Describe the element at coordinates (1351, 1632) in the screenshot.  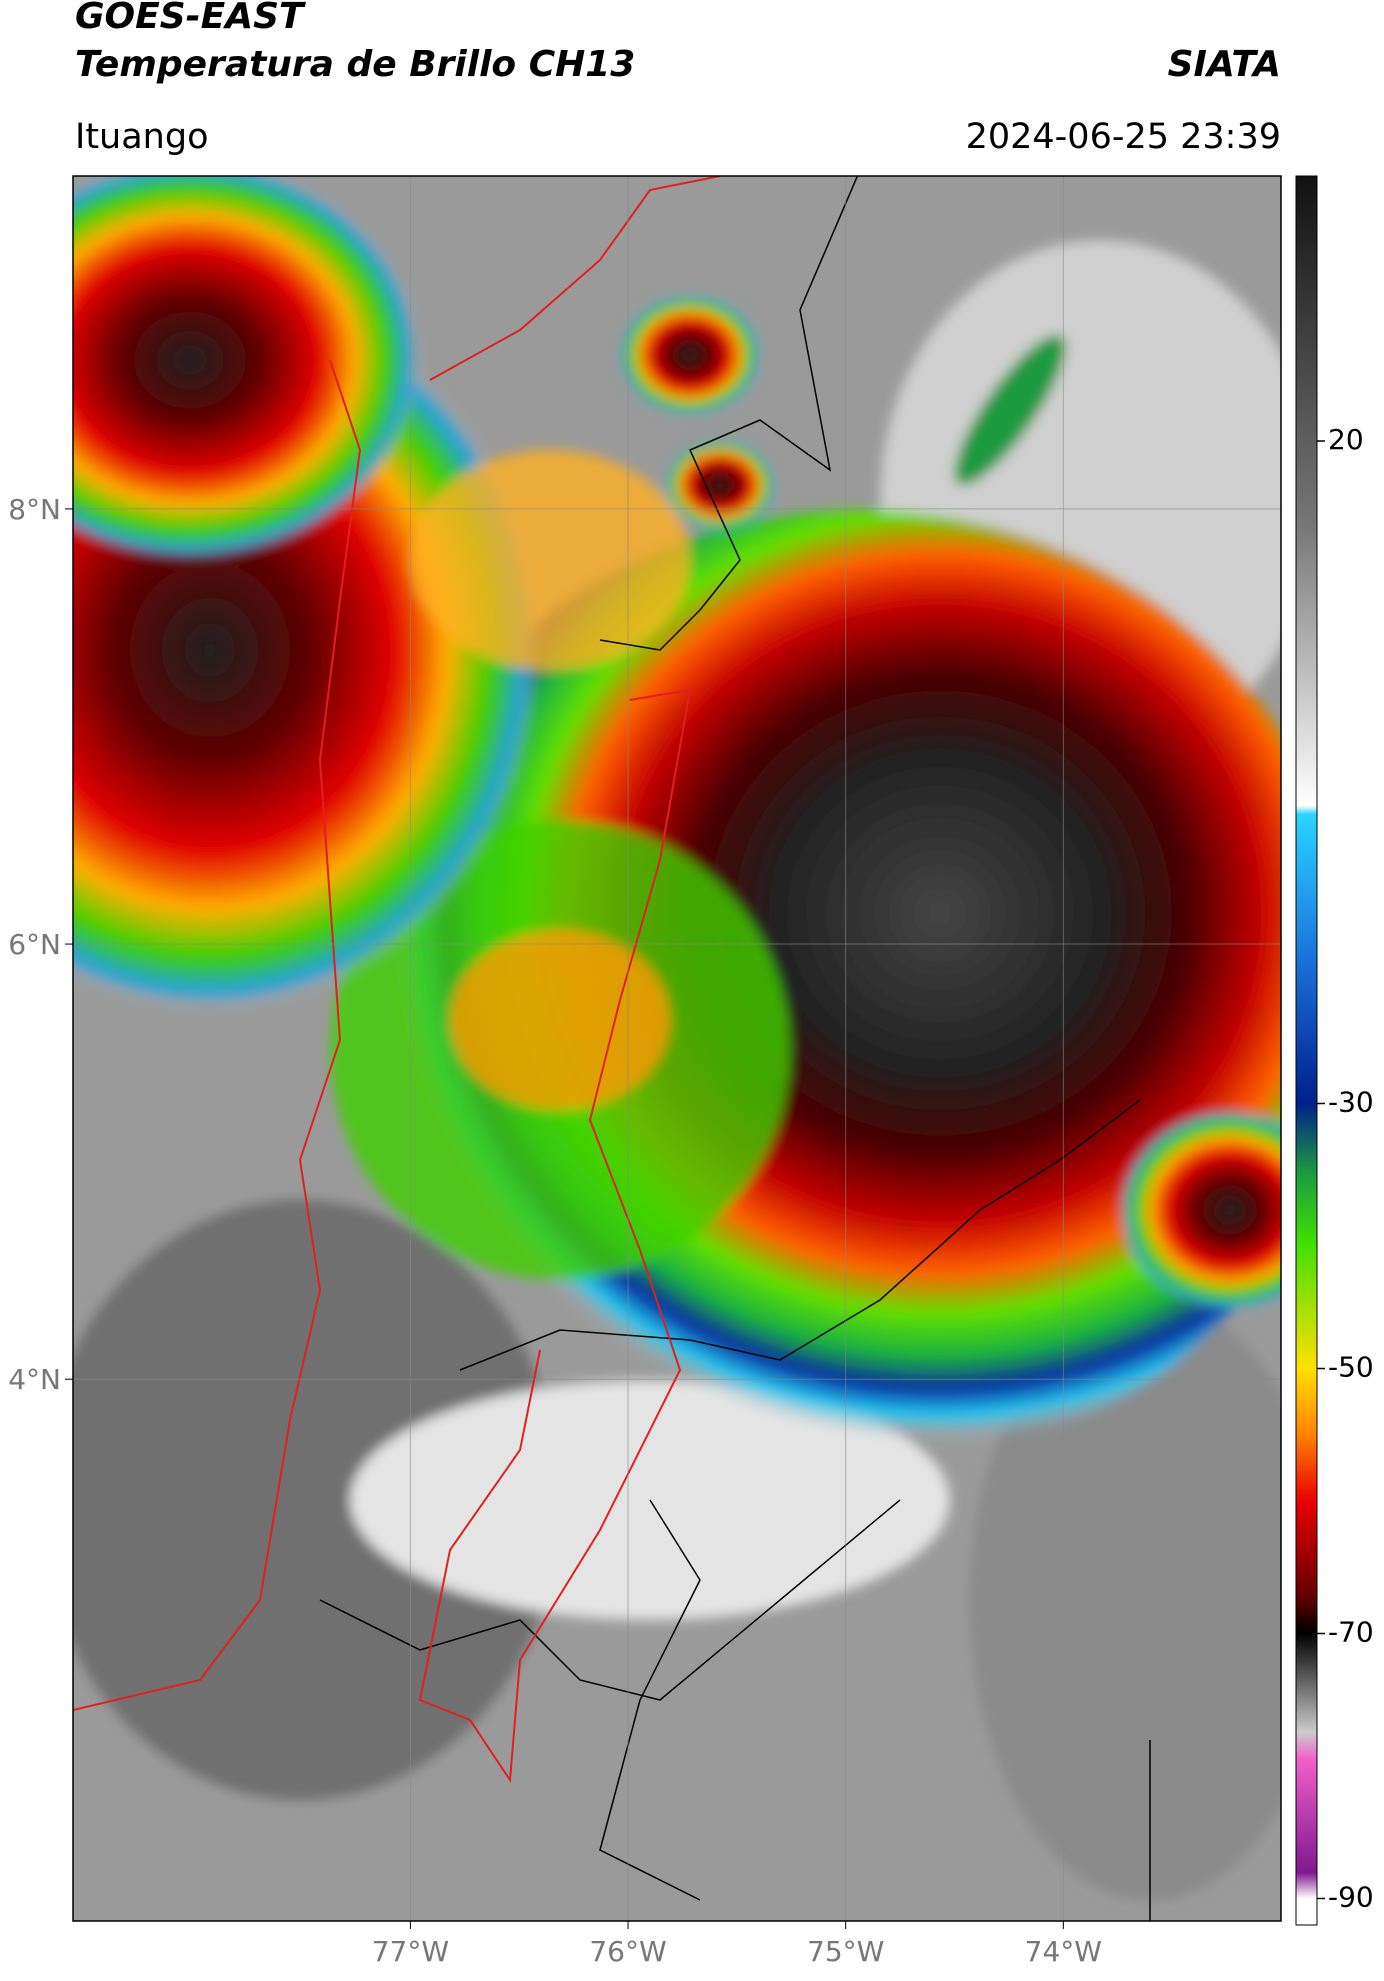
I see `colorbar-tick-label: -70` at that location.